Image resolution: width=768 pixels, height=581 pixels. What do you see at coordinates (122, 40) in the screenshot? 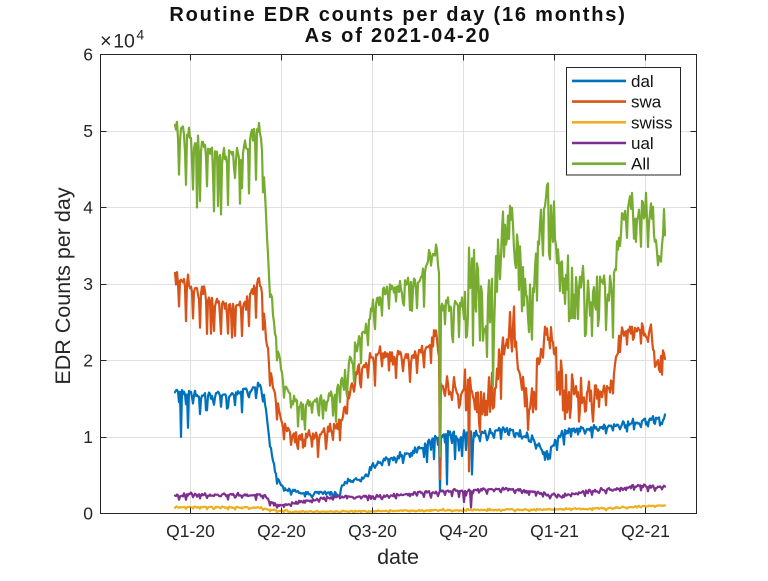
I see `svg-text:×104: ×10 4` at bounding box center [122, 40].